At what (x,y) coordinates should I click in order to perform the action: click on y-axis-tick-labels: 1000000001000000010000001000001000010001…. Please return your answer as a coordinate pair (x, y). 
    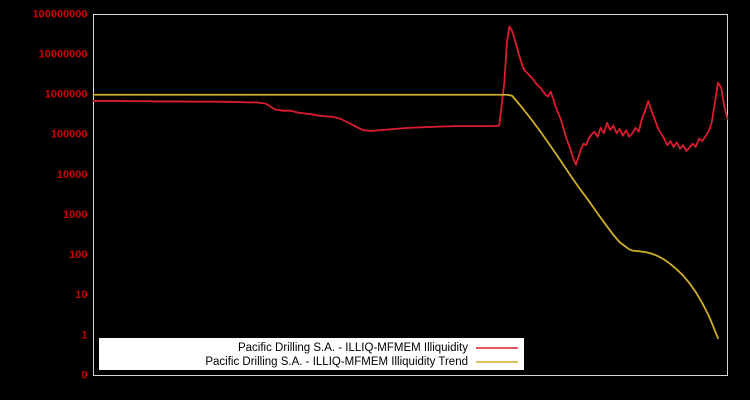
    Looking at the image, I should click on (59, 194).